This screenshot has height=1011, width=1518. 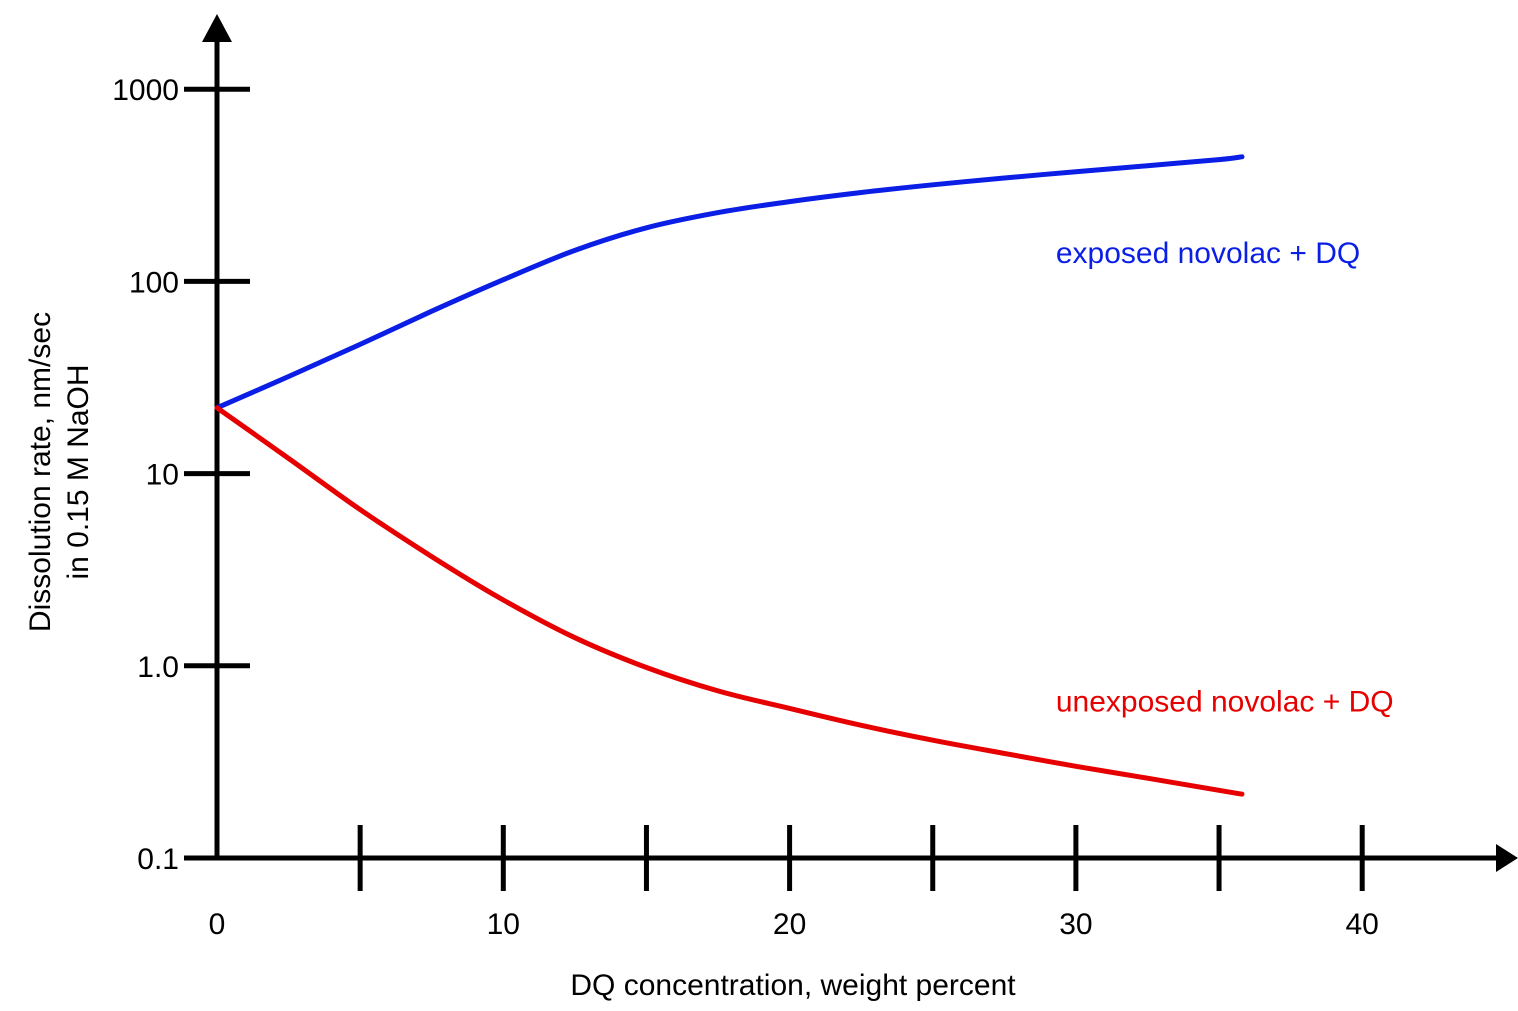 What do you see at coordinates (158, 859) in the screenshot?
I see `y-tick-label: 0.1` at bounding box center [158, 859].